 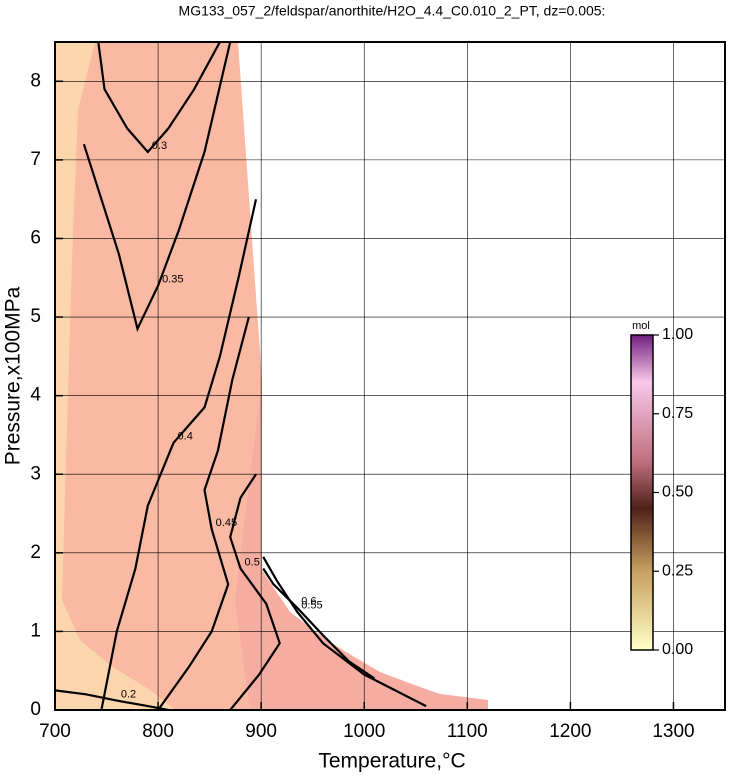 What do you see at coordinates (364, 731) in the screenshot?
I see `x-tick-label: 1000` at bounding box center [364, 731].